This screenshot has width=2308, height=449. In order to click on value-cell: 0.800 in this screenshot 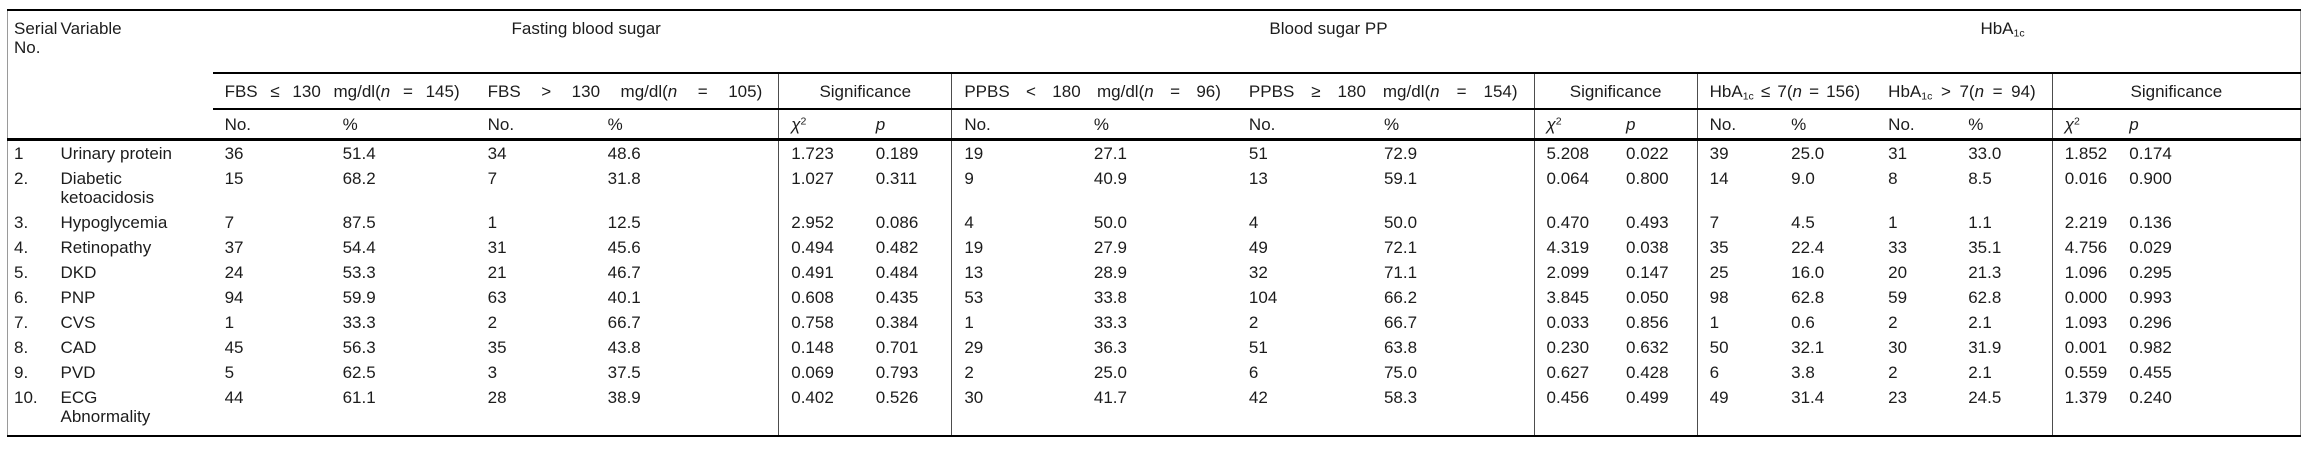, I will do `click(1647, 178)`.